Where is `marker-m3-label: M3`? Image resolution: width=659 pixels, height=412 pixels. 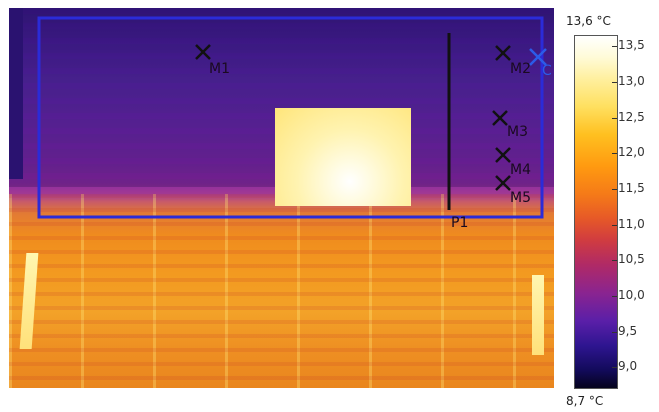
marker-m3-label: M3 is located at coordinates (517, 132).